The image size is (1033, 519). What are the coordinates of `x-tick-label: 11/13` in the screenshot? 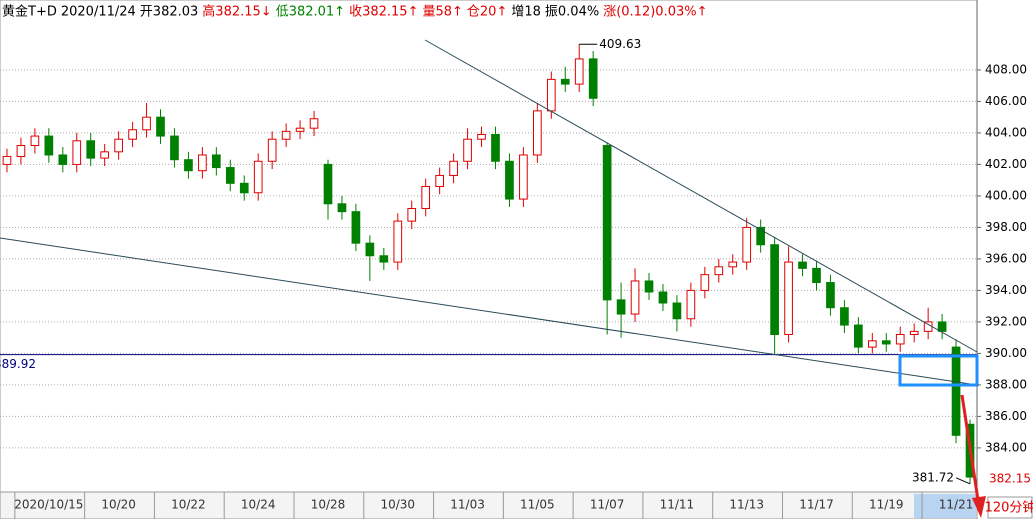 It's located at (746, 505).